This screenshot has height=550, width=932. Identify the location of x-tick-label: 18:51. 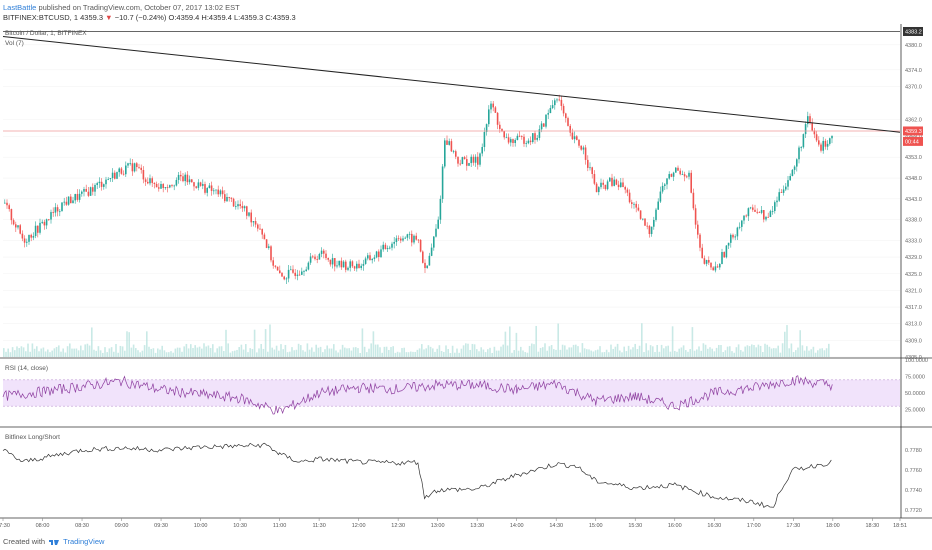
(900, 526).